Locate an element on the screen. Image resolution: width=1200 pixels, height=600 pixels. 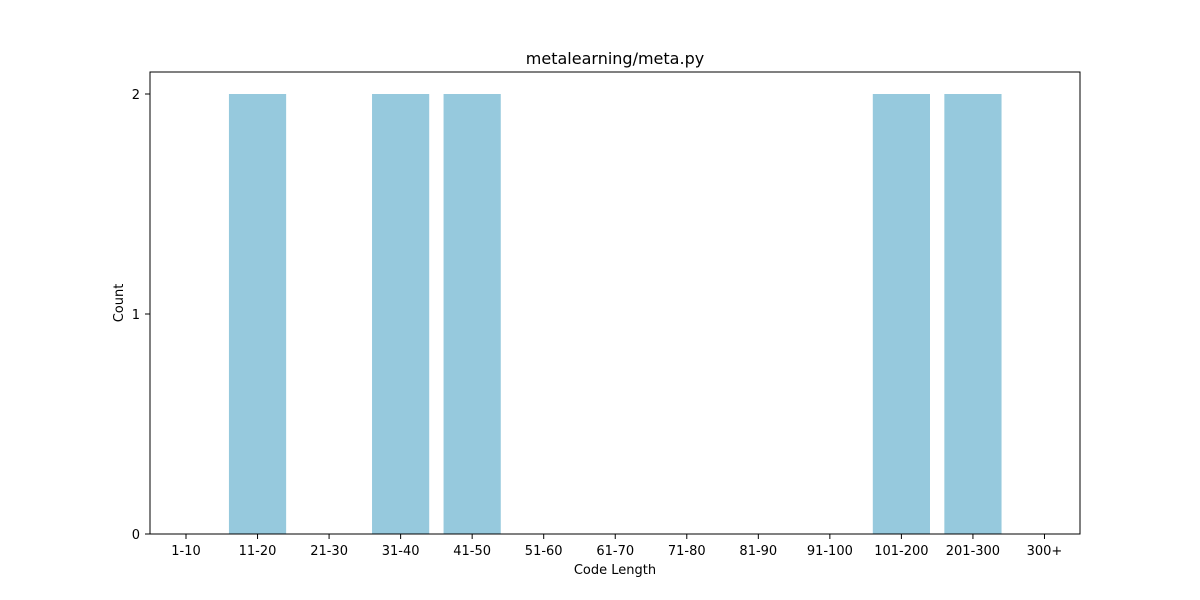
x-tick-label: 91-100 is located at coordinates (830, 551).